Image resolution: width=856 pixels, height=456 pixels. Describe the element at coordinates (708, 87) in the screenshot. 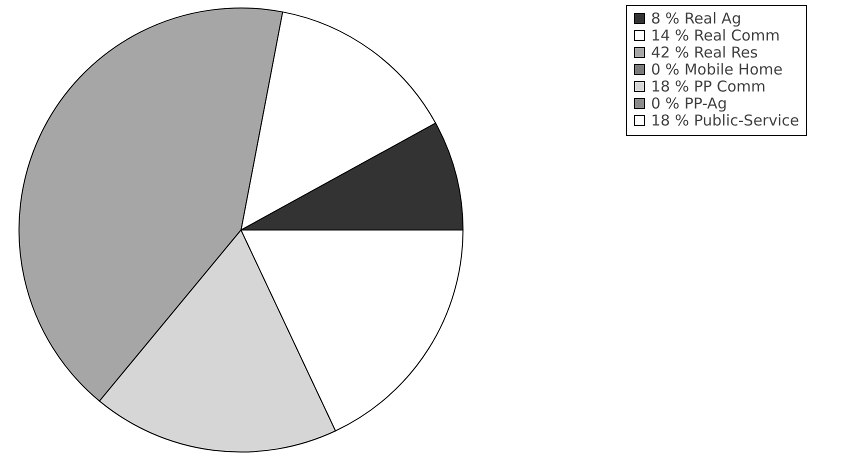

I see `legend-label: 18 % PP Comm` at that location.